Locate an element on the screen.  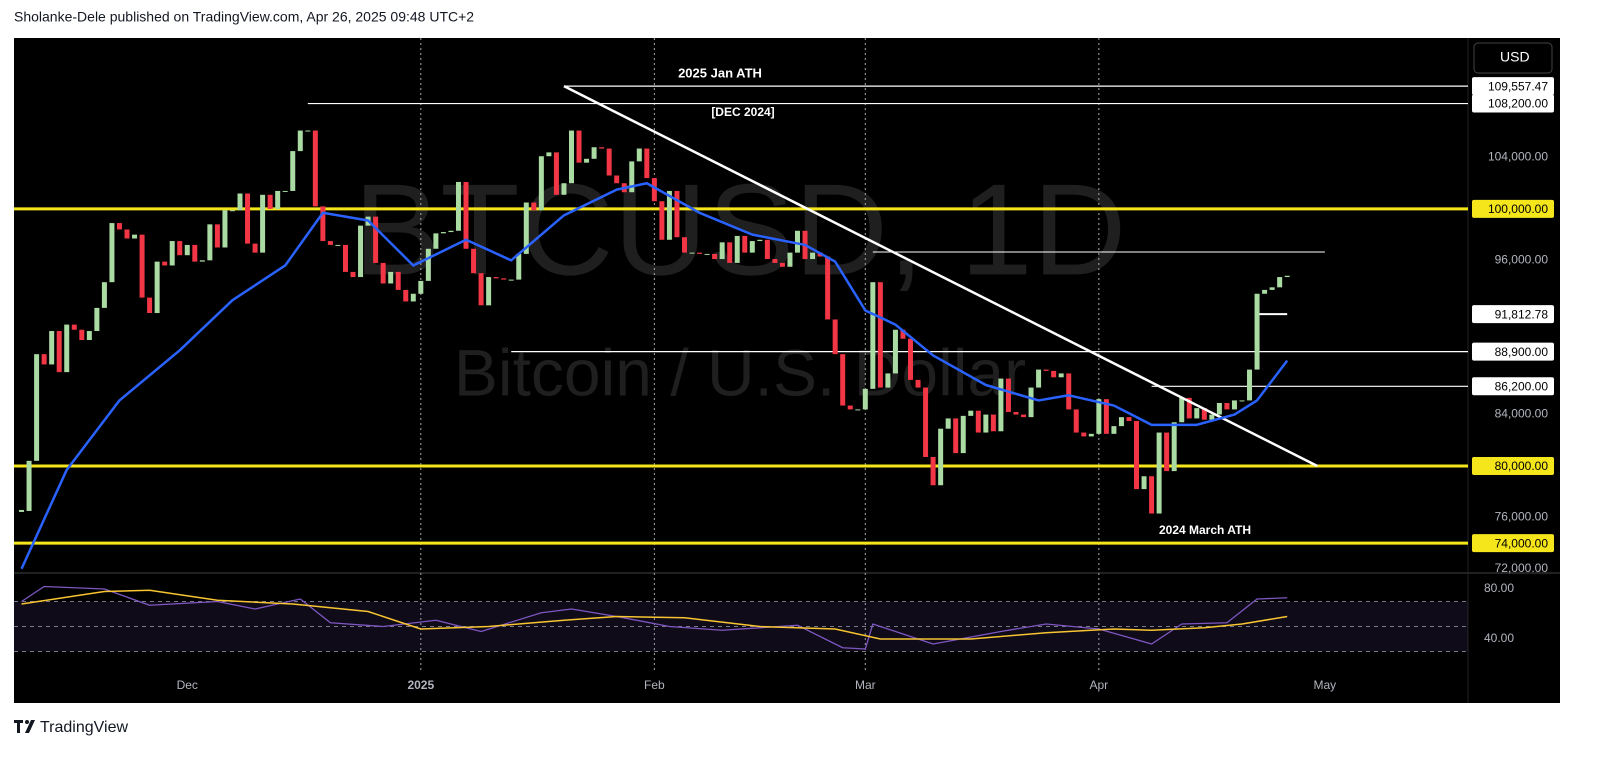
rsi-line is located at coordinates (654, 617).